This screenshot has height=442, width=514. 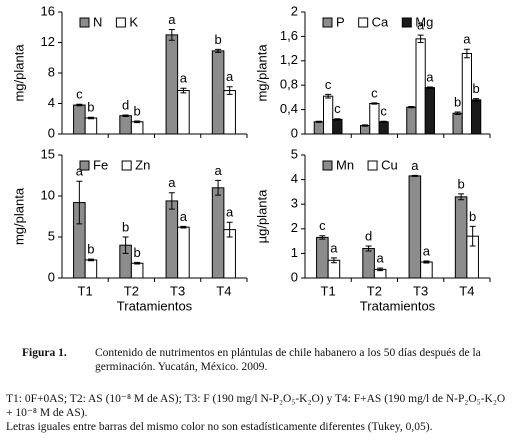 What do you see at coordinates (48, 194) in the screenshot?
I see `y-tick-label: 10` at bounding box center [48, 194].